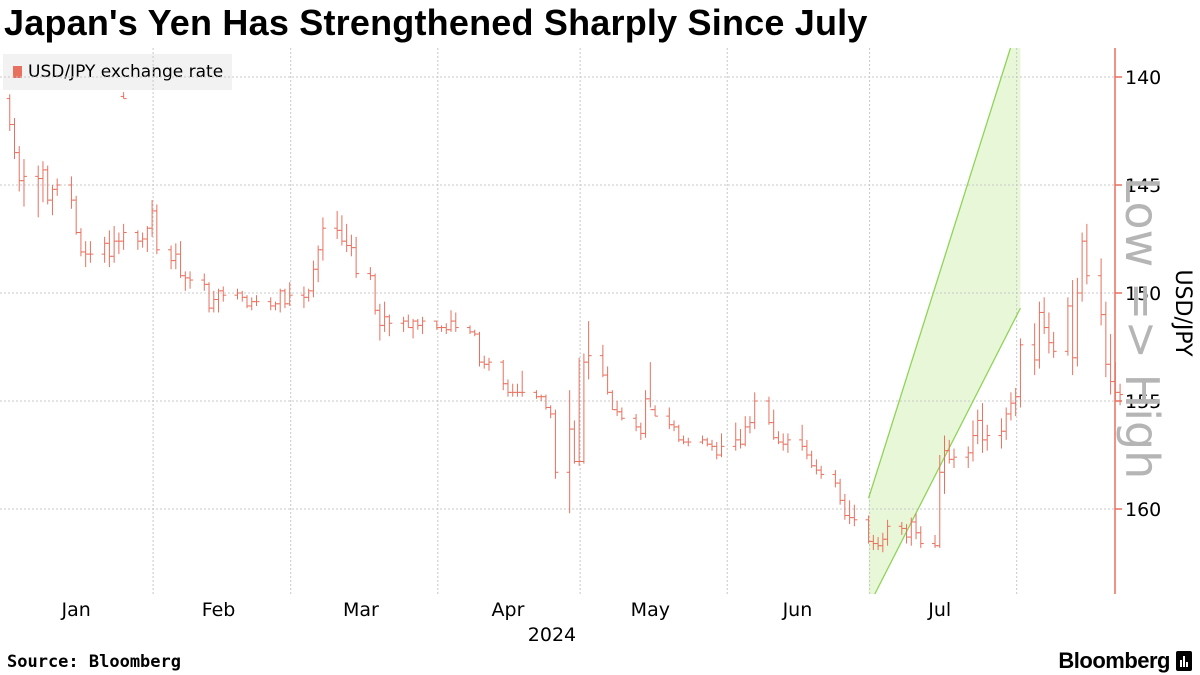 This screenshot has height=675, width=1200. Describe the element at coordinates (117, 72) in the screenshot. I see `legend: USD/JPY exchange rate` at that location.